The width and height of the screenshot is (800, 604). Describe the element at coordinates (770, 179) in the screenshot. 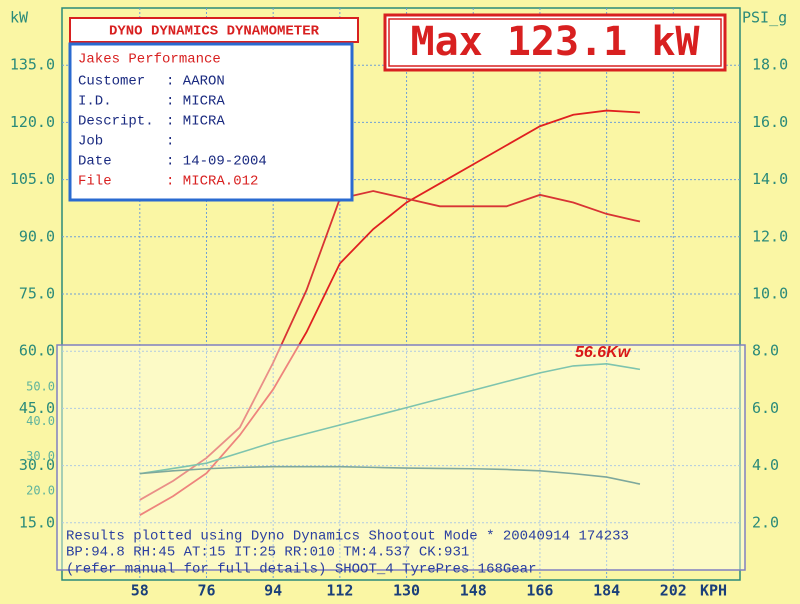

I see `y2-tick-label: 14.0` at that location.